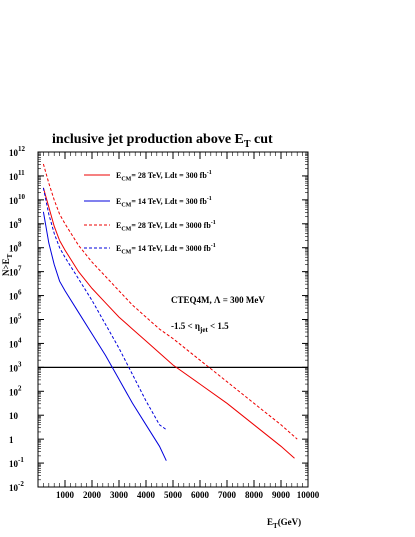 The width and height of the screenshot is (415, 537). I want to click on y-tick-label: 1, so click(11, 440).